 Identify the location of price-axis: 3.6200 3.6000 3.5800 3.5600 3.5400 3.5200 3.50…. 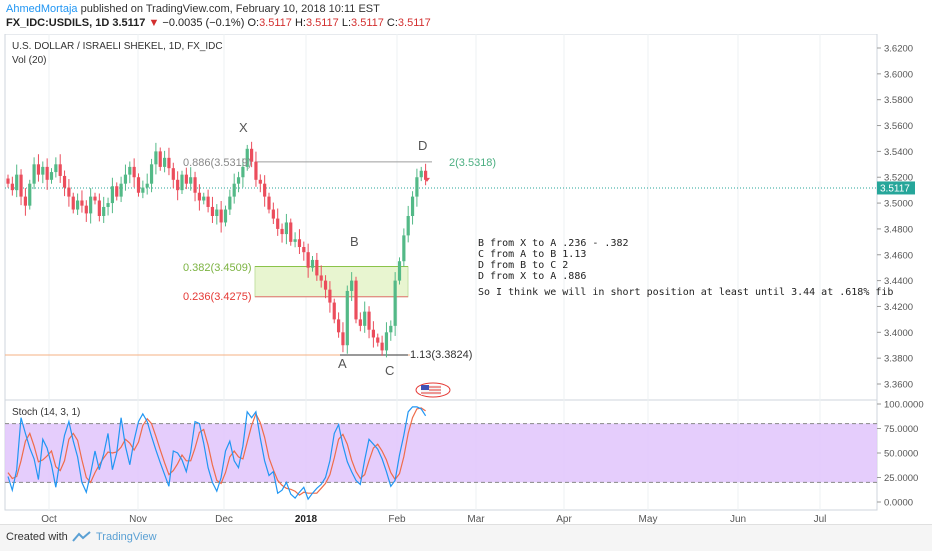
(895, 217).